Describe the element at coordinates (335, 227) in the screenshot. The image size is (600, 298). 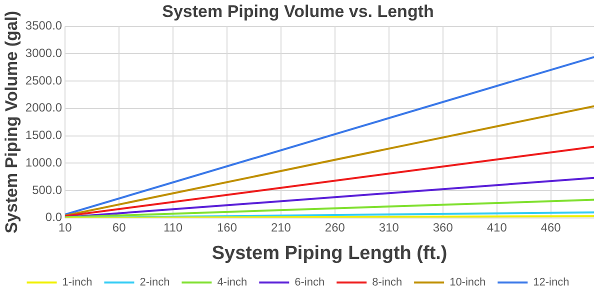
I see `x-tick-label: 260` at that location.